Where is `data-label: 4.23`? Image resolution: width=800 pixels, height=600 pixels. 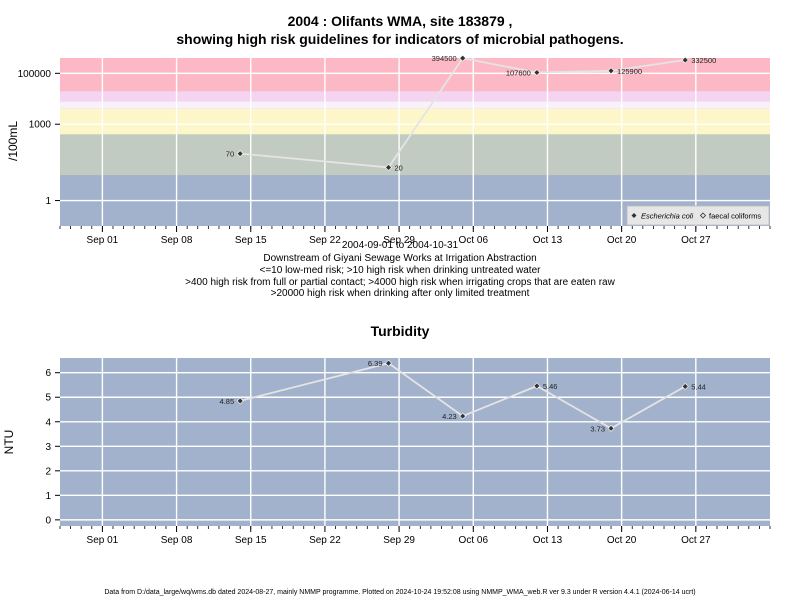 data-label: 4.23 is located at coordinates (449, 416).